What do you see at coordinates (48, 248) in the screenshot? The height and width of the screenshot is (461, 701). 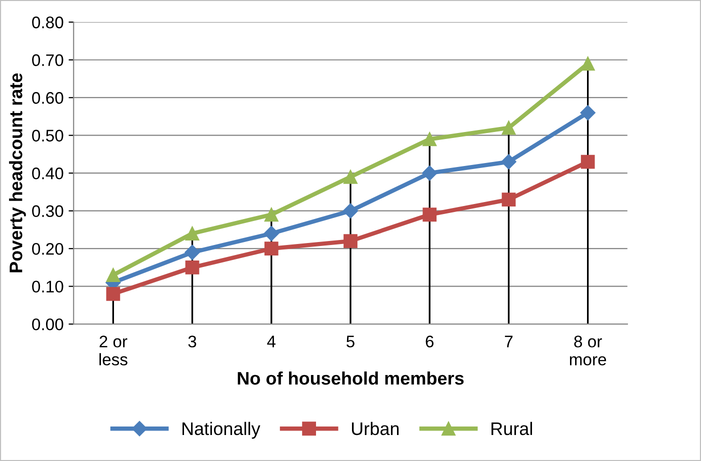 I see `y-tick-label: 0.20` at bounding box center [48, 248].